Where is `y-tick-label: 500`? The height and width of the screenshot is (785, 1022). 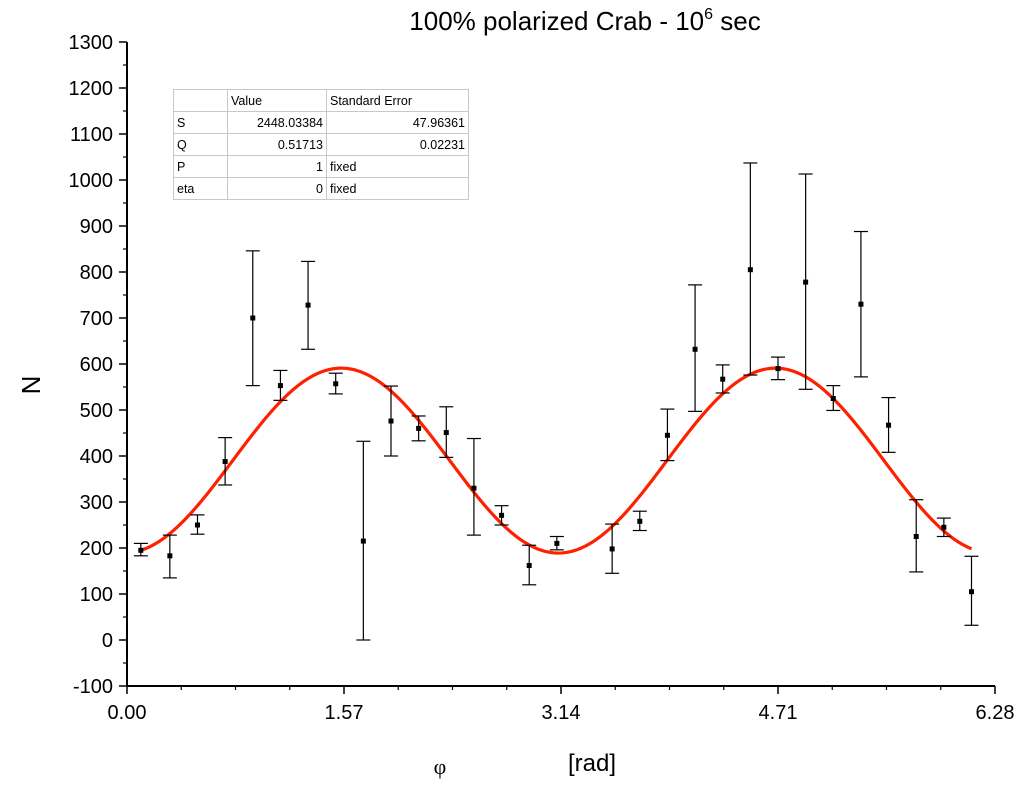 y-tick-label: 500 is located at coordinates (96, 411).